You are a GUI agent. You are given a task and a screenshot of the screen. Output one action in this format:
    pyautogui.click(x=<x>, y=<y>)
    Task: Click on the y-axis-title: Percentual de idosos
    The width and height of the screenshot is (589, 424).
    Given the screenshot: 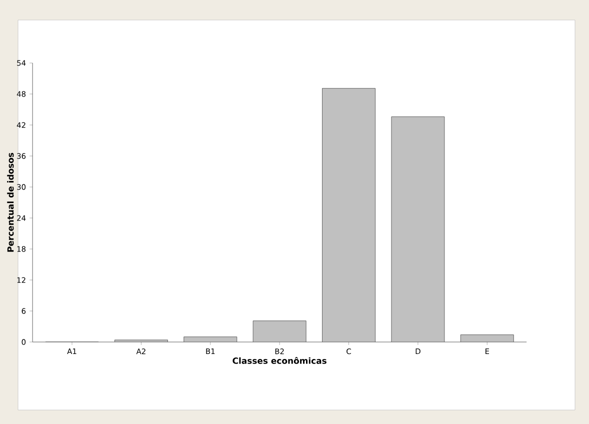 What is the action you would take?
    pyautogui.click(x=10, y=202)
    